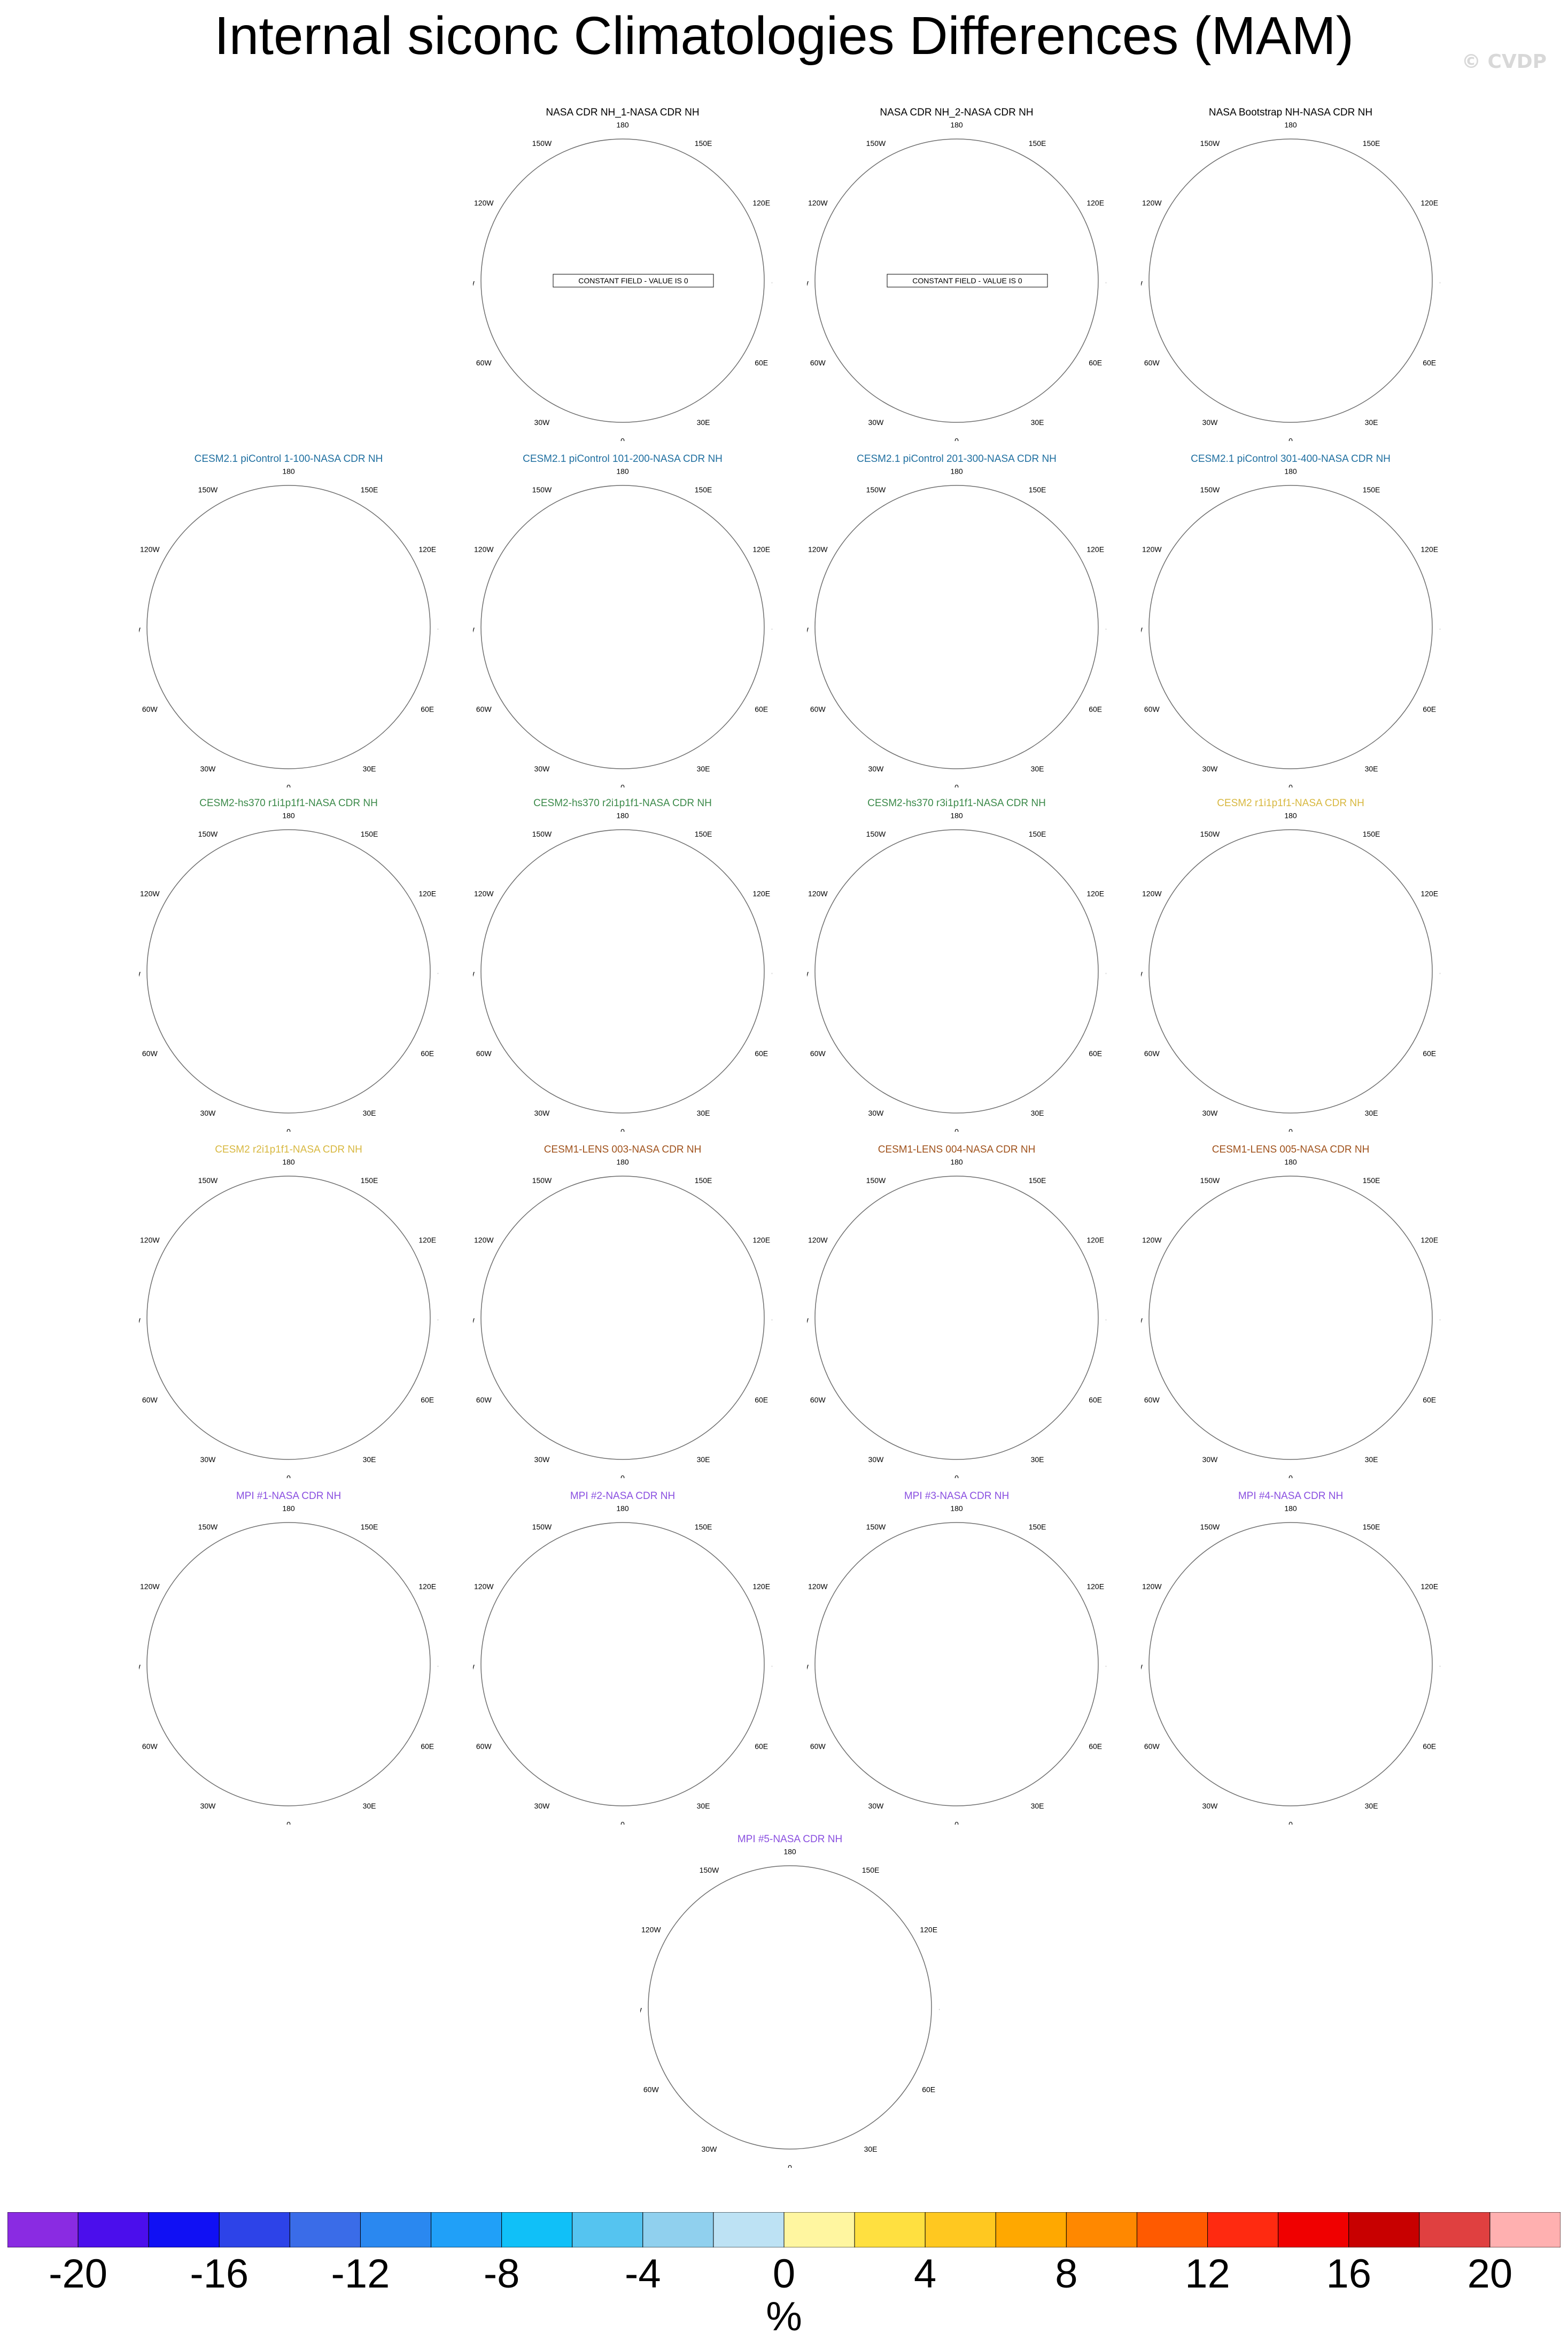  Describe the element at coordinates (925, 2274) in the screenshot. I see `colorbar-tick-label: 4` at that location.